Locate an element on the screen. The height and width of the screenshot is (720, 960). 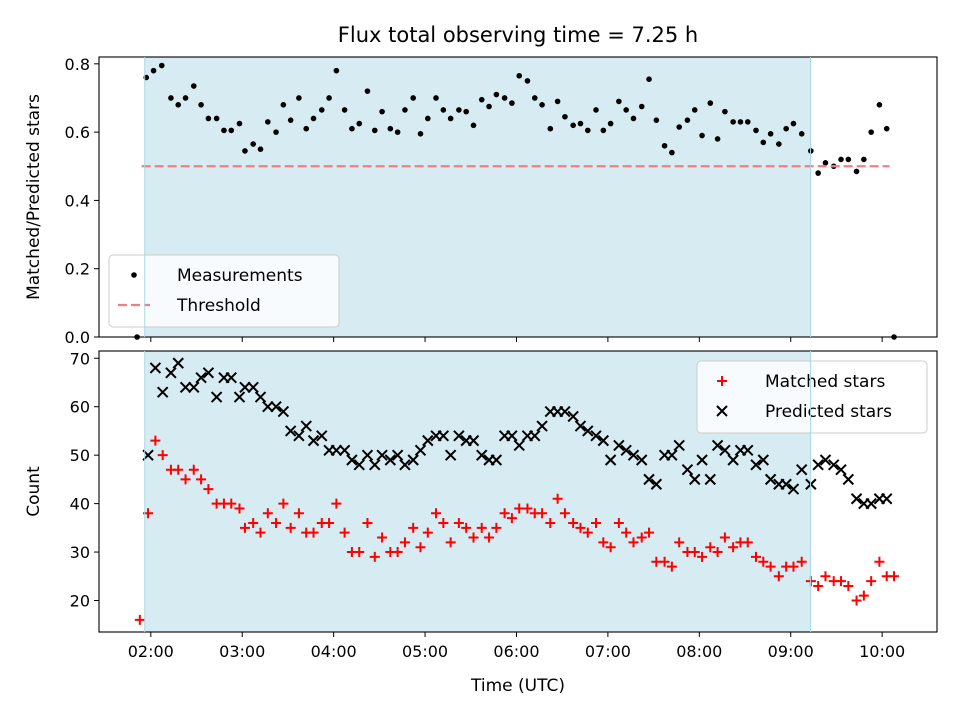
legend-ratio: Measurements Threshold is located at coordinates (224, 291).